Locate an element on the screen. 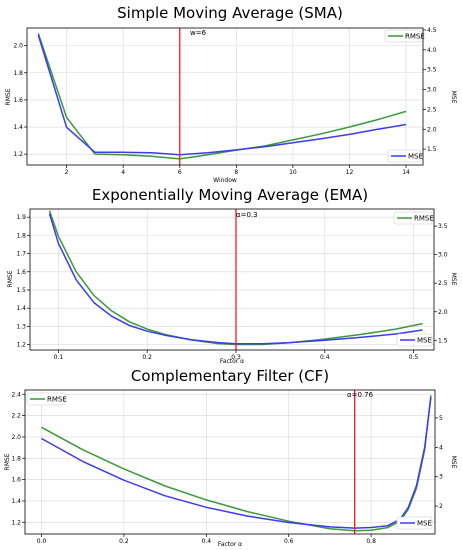 The image size is (462, 550). marker-label: α=0.3 is located at coordinates (247, 215).